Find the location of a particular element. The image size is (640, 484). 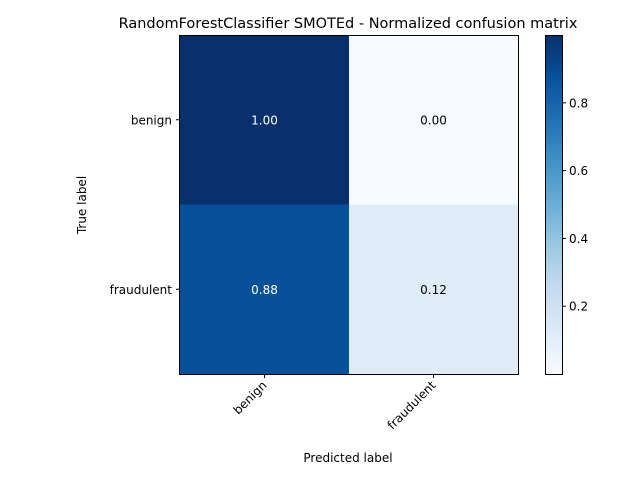

colorbar-tick-label: 0.2 is located at coordinates (578, 307).